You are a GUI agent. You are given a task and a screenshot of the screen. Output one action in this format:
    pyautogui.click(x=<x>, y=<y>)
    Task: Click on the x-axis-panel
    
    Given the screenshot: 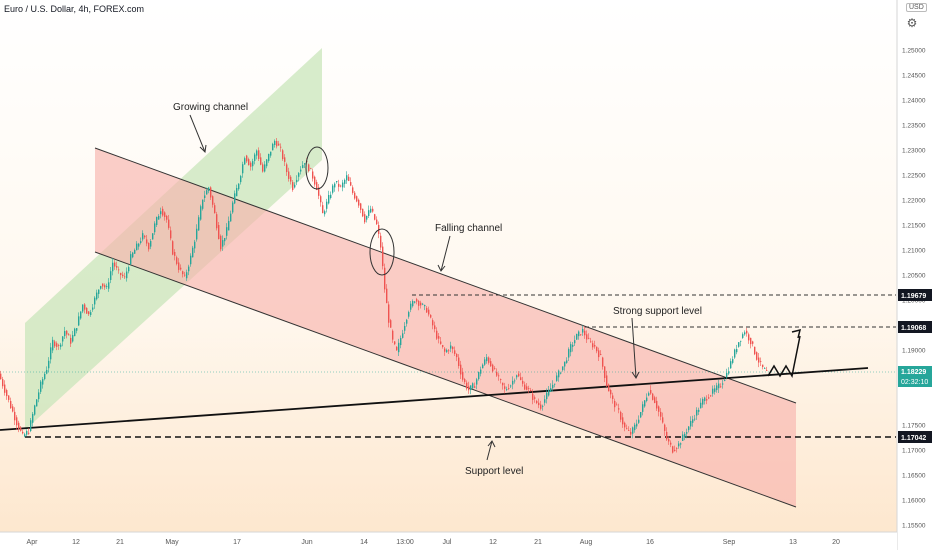 What is the action you would take?
    pyautogui.click(x=448, y=541)
    